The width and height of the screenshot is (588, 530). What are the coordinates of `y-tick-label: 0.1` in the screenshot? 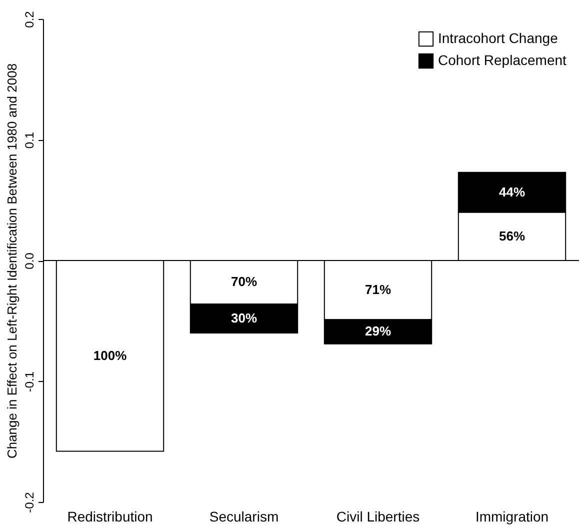 It's located at (29, 140).